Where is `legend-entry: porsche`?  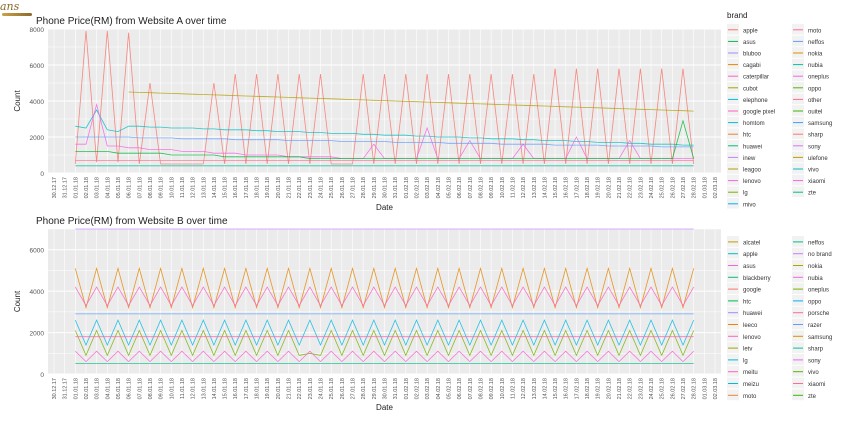
legend-entry: porsche is located at coordinates (819, 314).